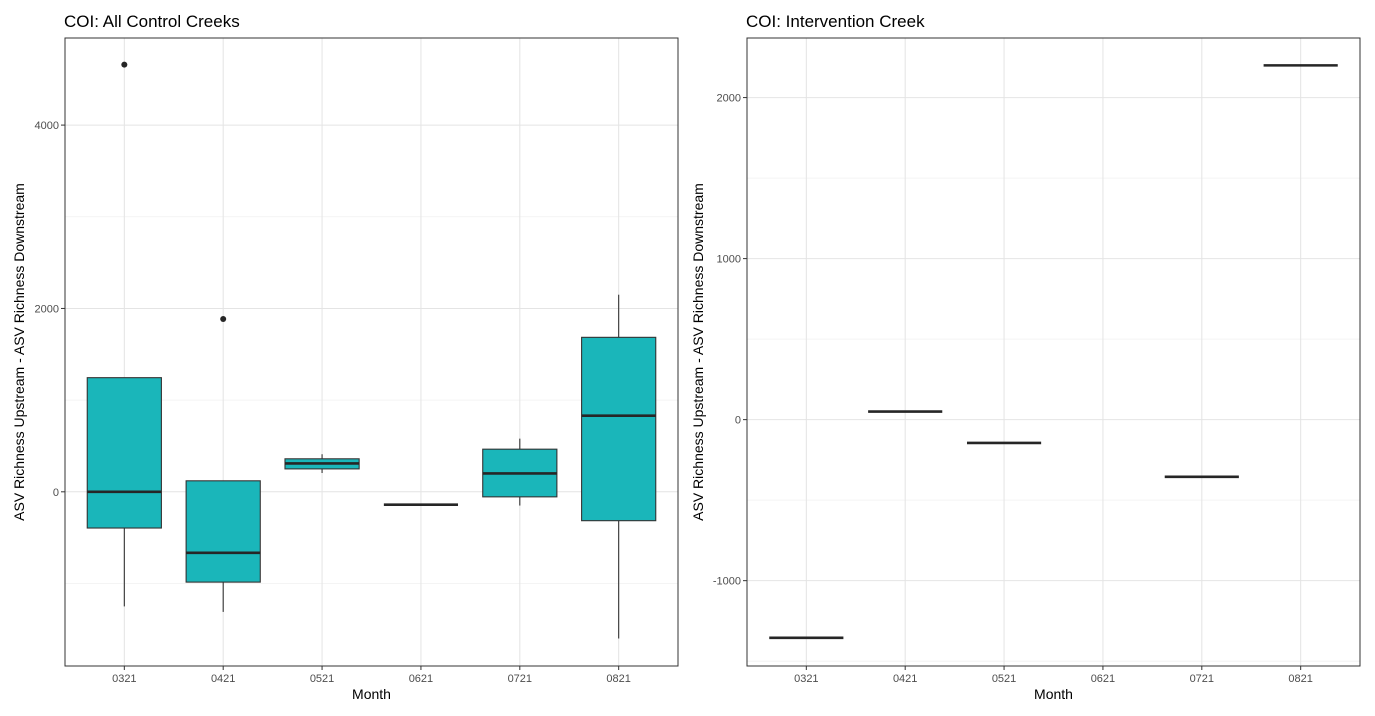  What do you see at coordinates (835, 21) in the screenshot?
I see `panel-title: COI: Intervention Creek` at bounding box center [835, 21].